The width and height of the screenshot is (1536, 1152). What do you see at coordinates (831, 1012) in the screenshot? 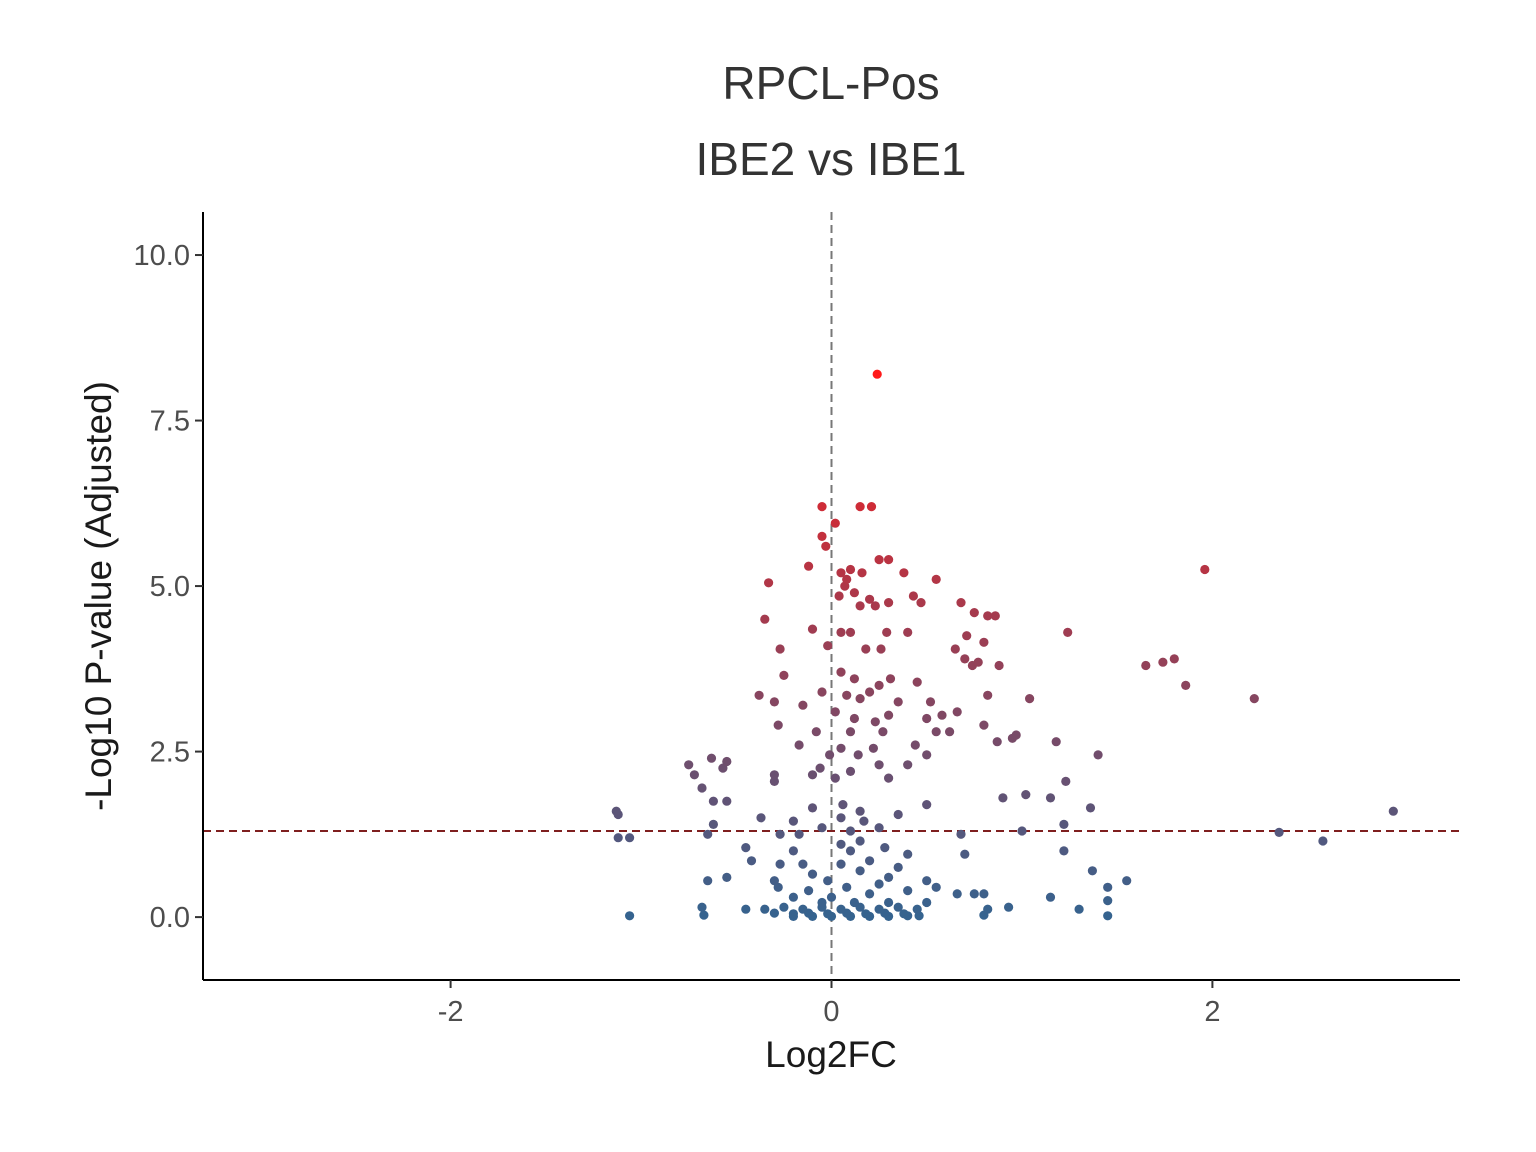
I see `x-tick-label: 0` at bounding box center [831, 1012].